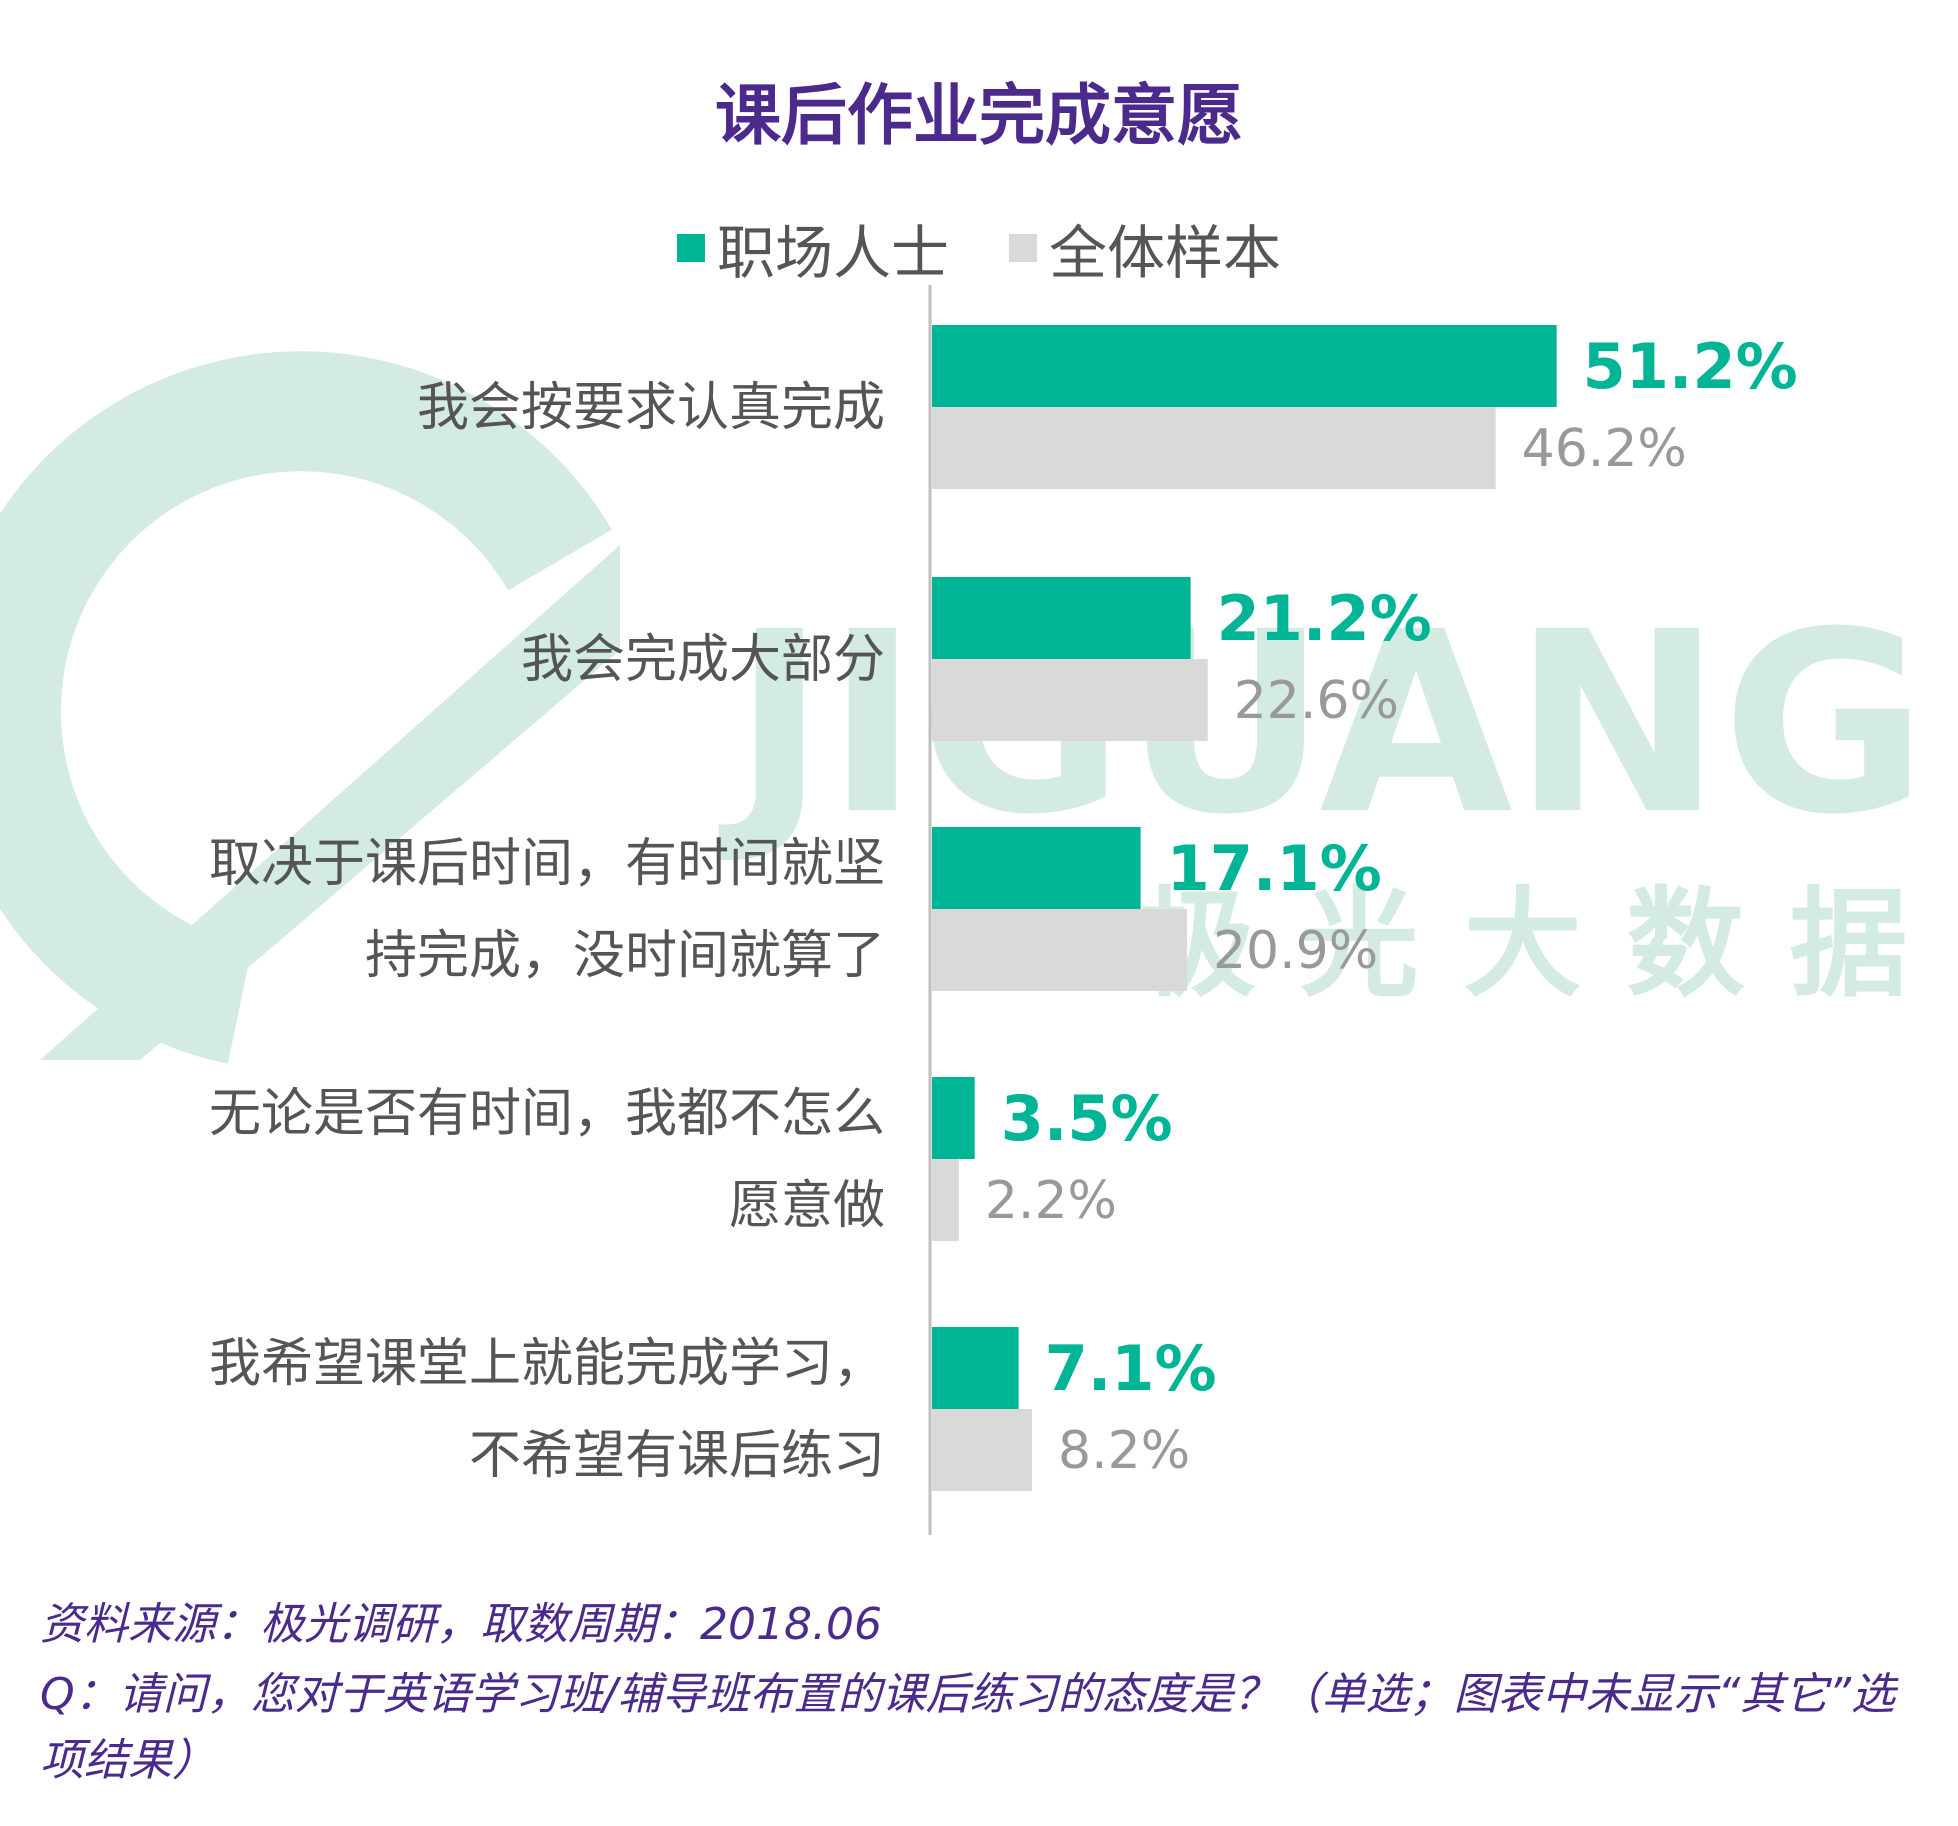 The height and width of the screenshot is (1826, 1958). Describe the element at coordinates (1544, 944) in the screenshot. I see `watermark-subtitle: 极光大数据` at that location.